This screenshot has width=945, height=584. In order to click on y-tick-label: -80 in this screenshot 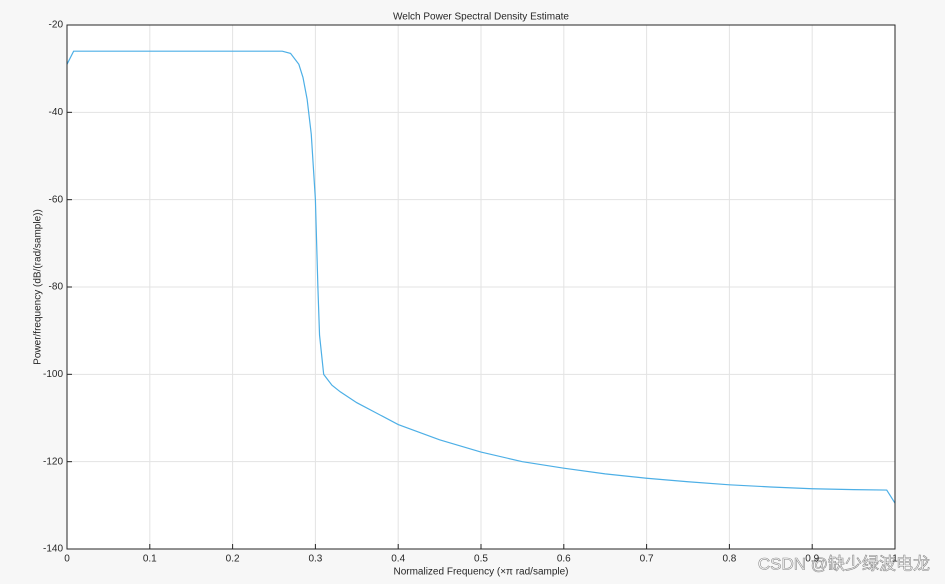, I will do `click(56, 287)`.